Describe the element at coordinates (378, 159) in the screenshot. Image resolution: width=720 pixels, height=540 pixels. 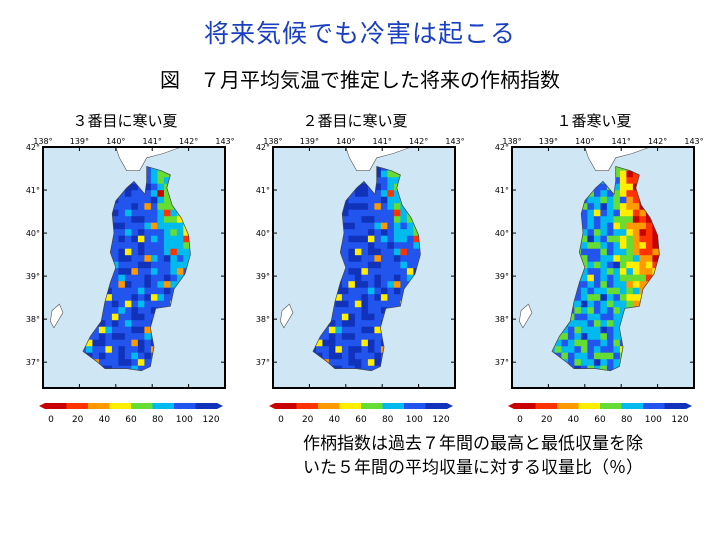
I see `hokkaido-land` at that location.